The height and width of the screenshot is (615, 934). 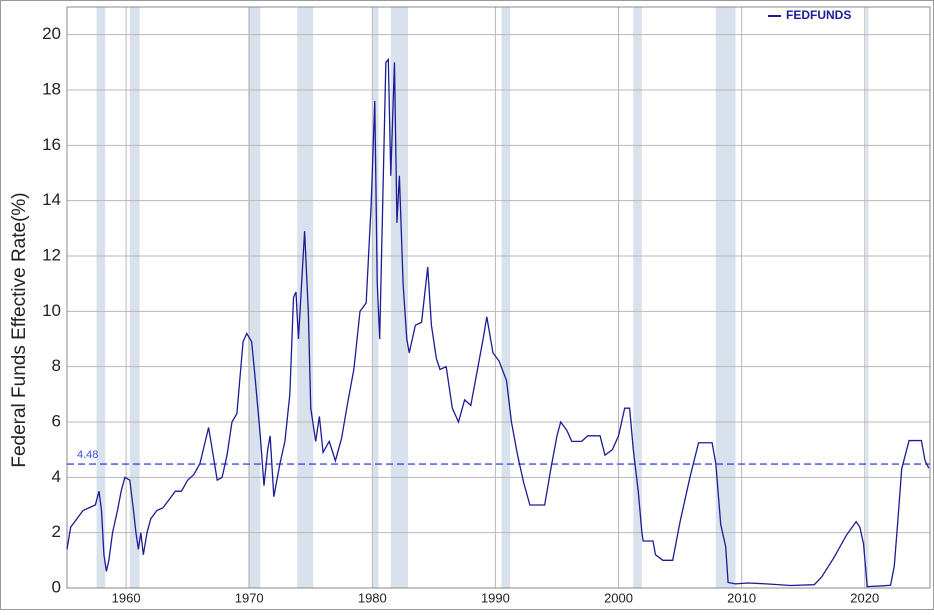 I want to click on x-tick-label: 1980, so click(x=372, y=597).